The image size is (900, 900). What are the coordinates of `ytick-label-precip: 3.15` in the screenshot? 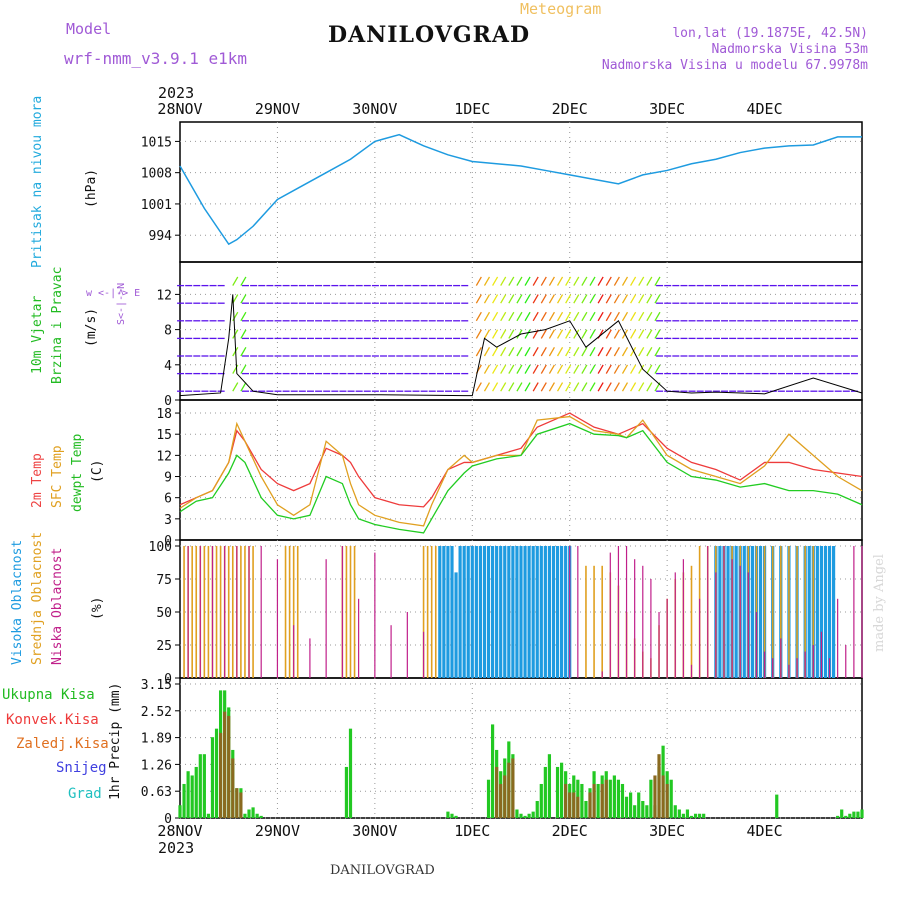 It's located at (156, 685).